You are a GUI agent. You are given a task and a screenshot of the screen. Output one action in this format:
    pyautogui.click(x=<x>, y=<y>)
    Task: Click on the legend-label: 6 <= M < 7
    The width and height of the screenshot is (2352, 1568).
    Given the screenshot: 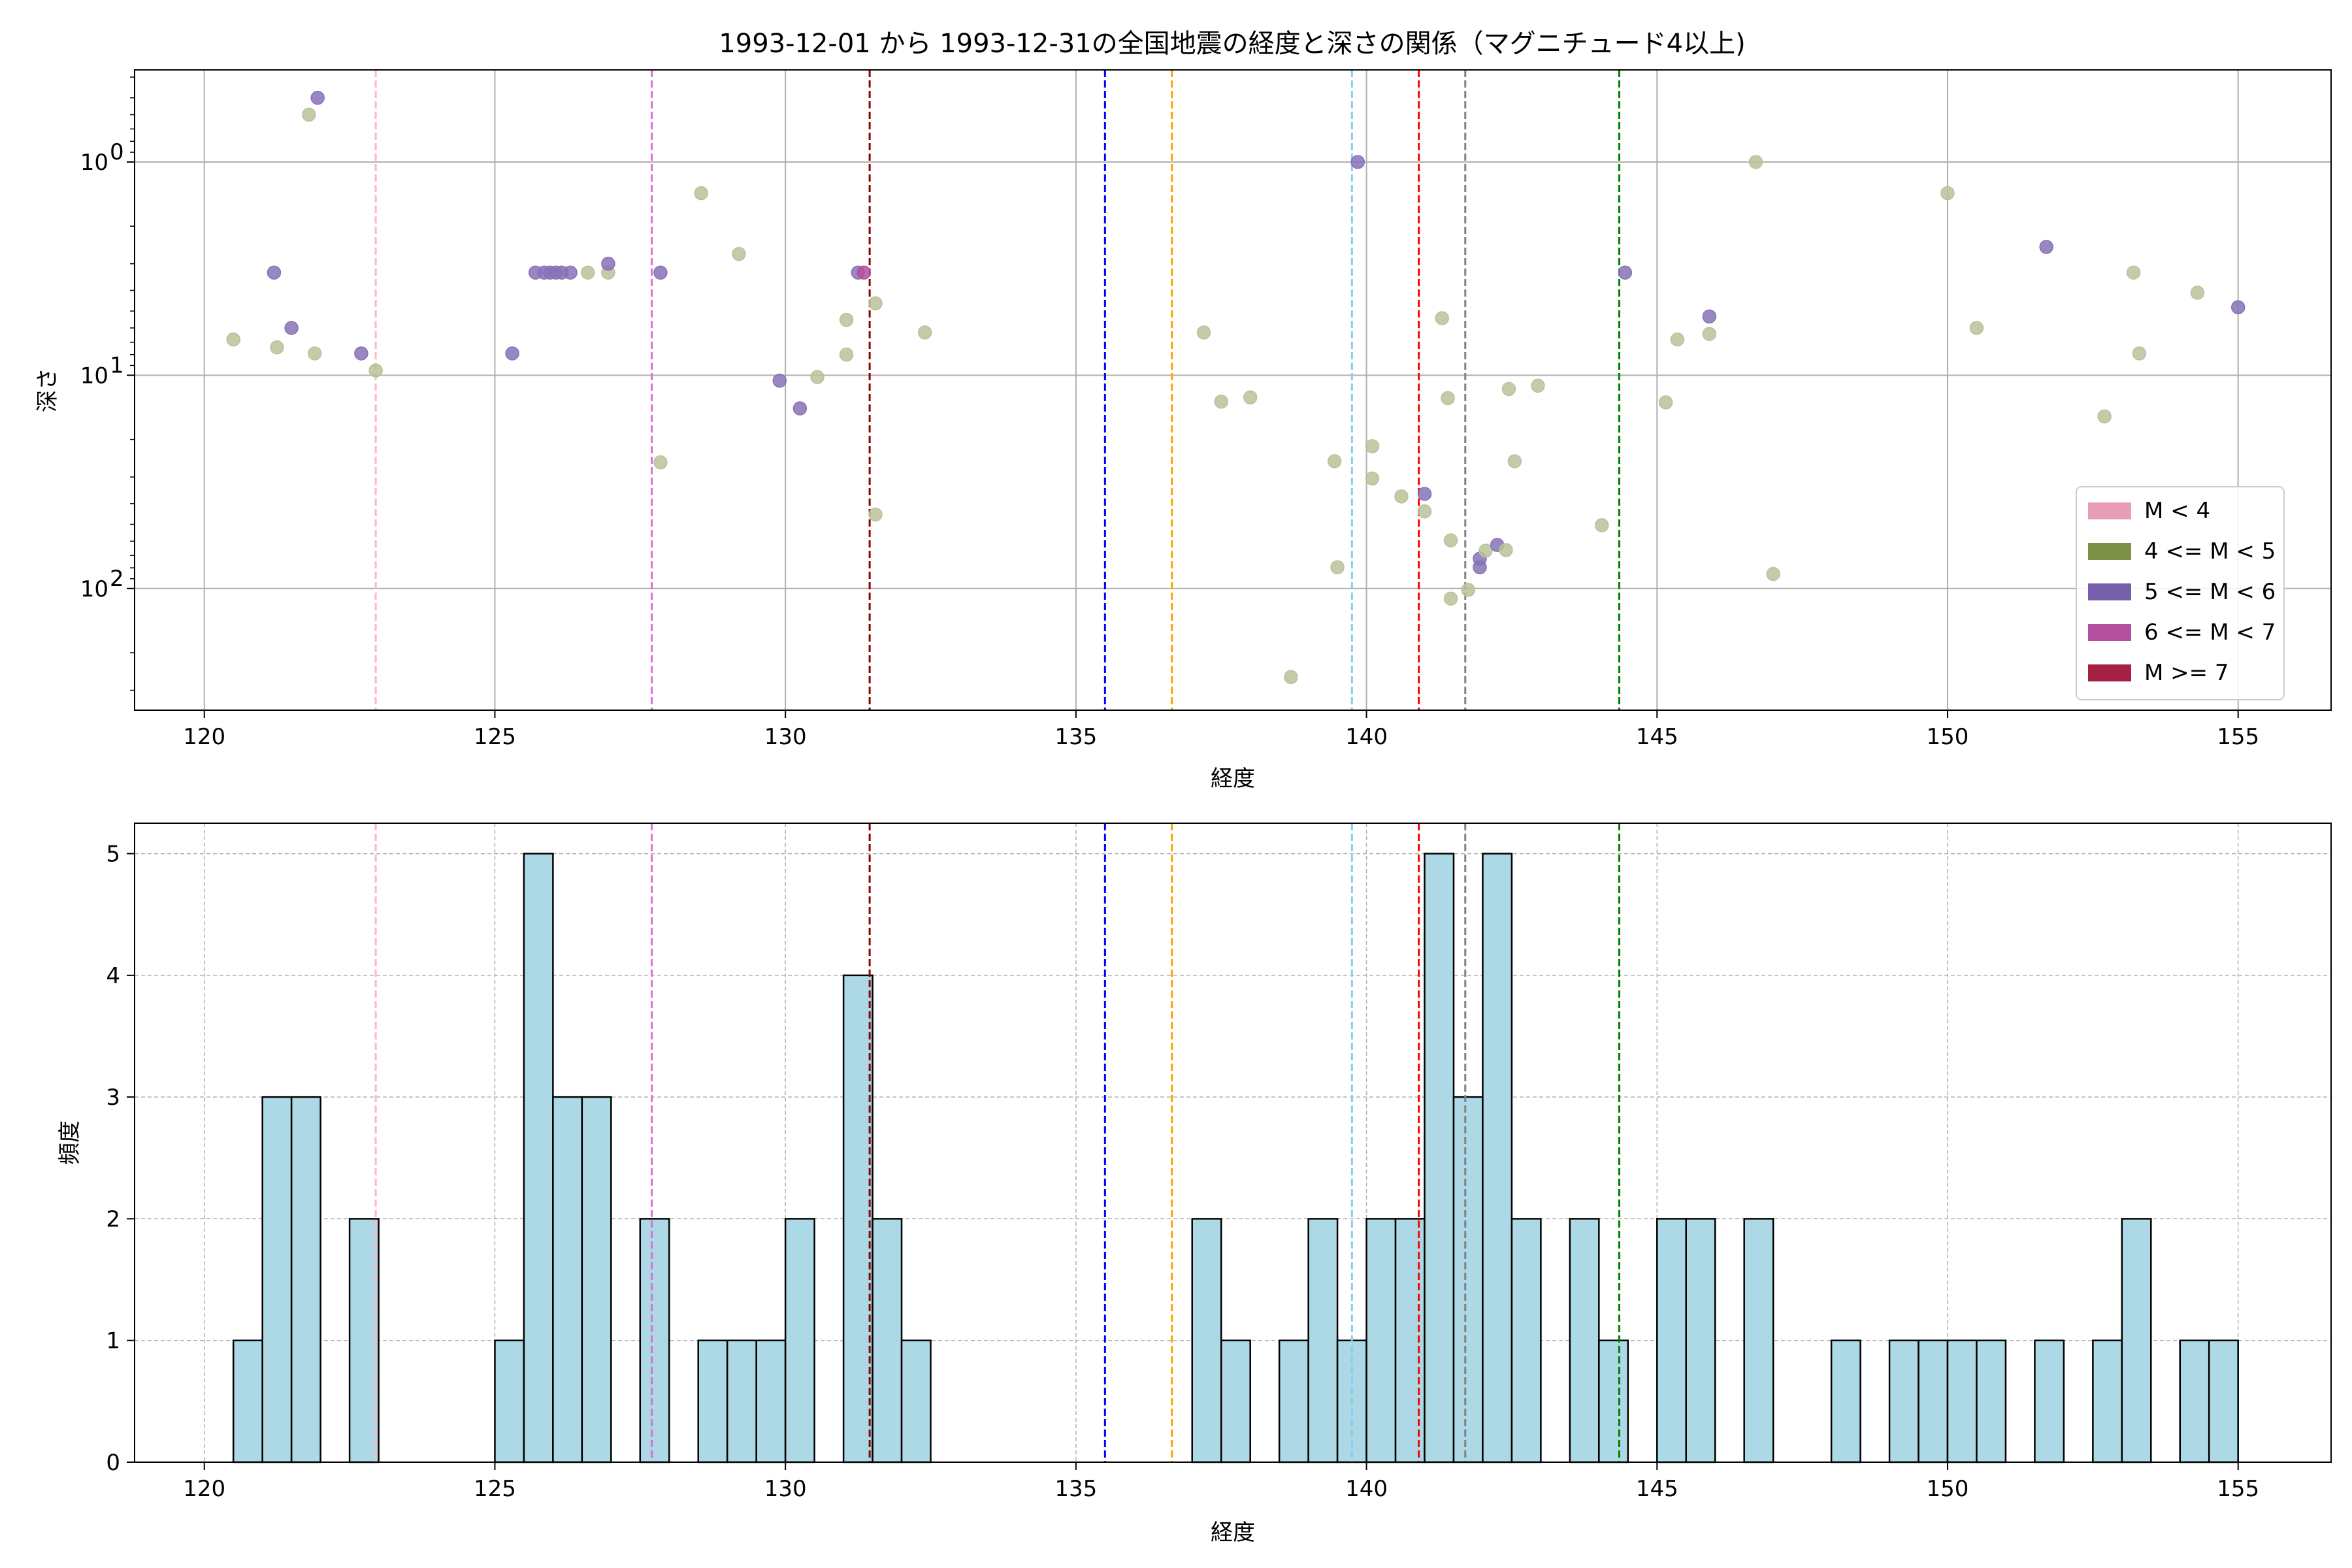 What is the action you would take?
    pyautogui.click(x=2210, y=632)
    